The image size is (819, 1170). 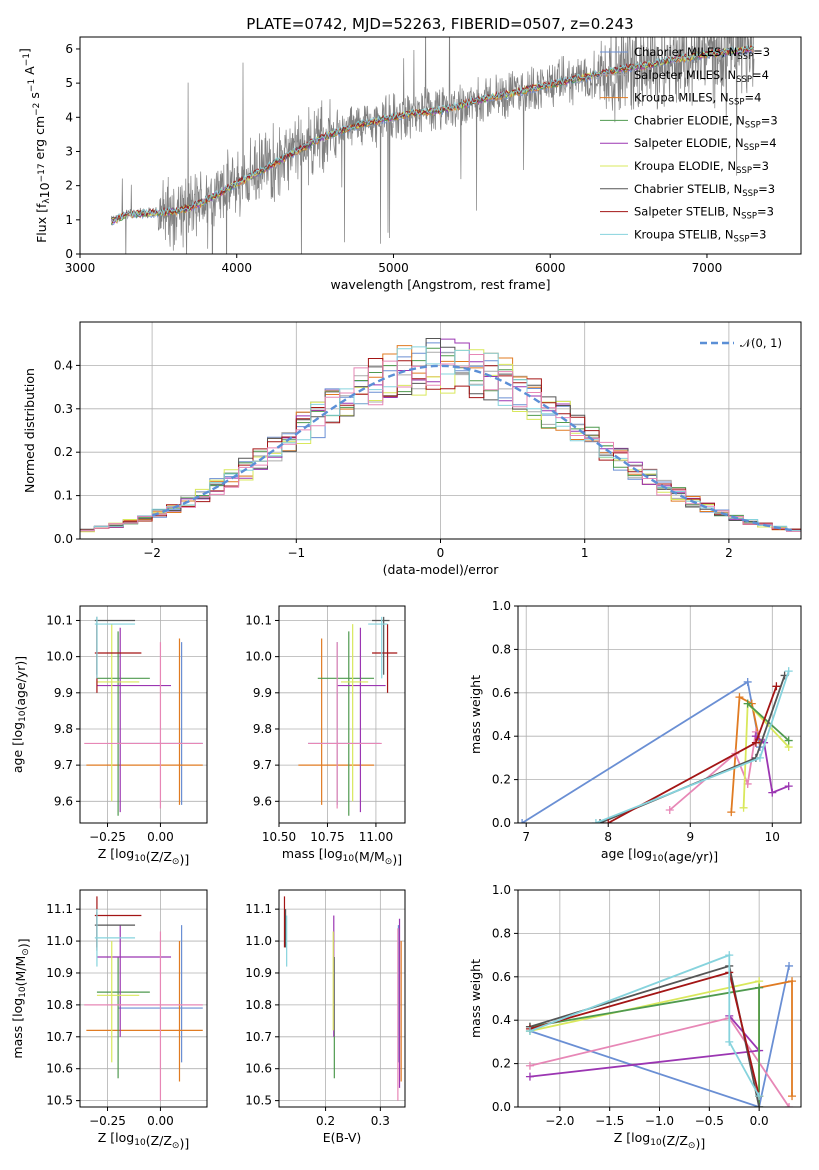 I want to click on observed-spectrum-line, so click(x=432, y=145).